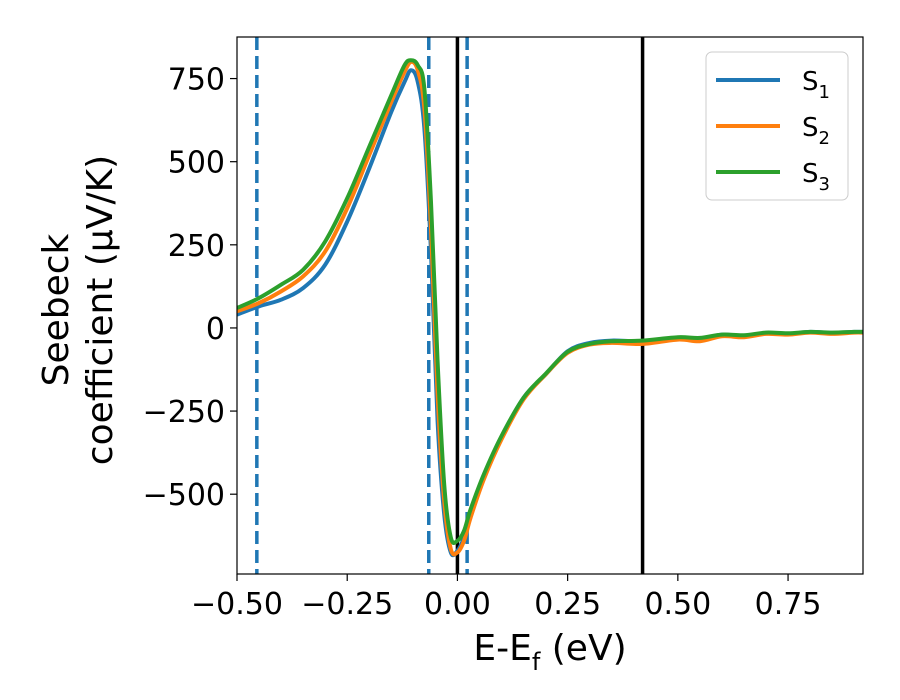  What do you see at coordinates (196, 80) in the screenshot?
I see `y-tick-label: 750` at bounding box center [196, 80].